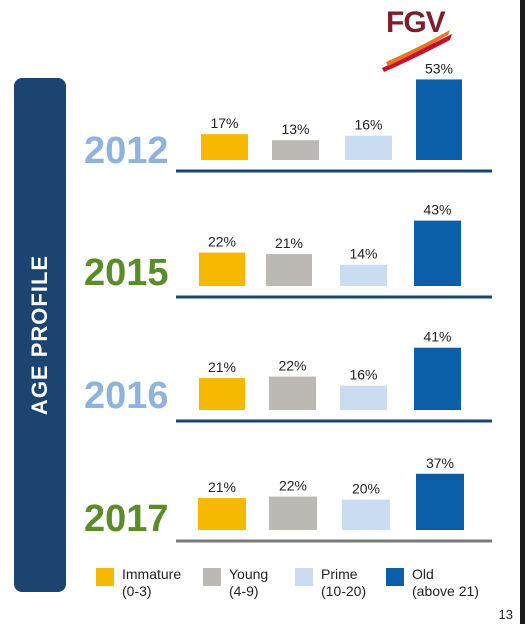 The height and width of the screenshot is (624, 525). I want to click on legend-swatch-immature, so click(105, 577).